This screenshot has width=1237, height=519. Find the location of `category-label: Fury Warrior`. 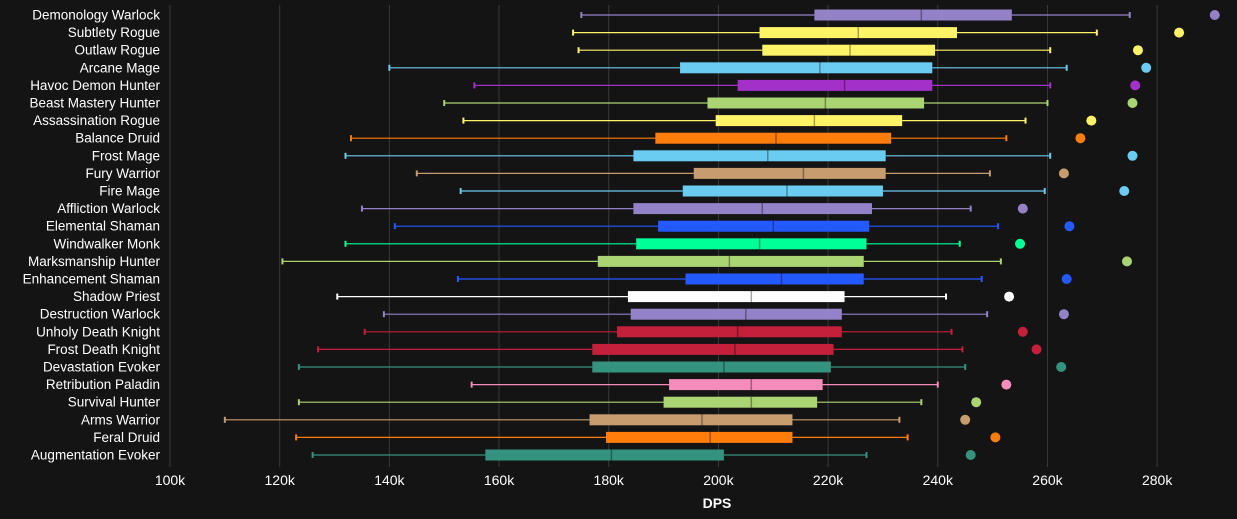

category-label: Fury Warrior is located at coordinates (123, 173).